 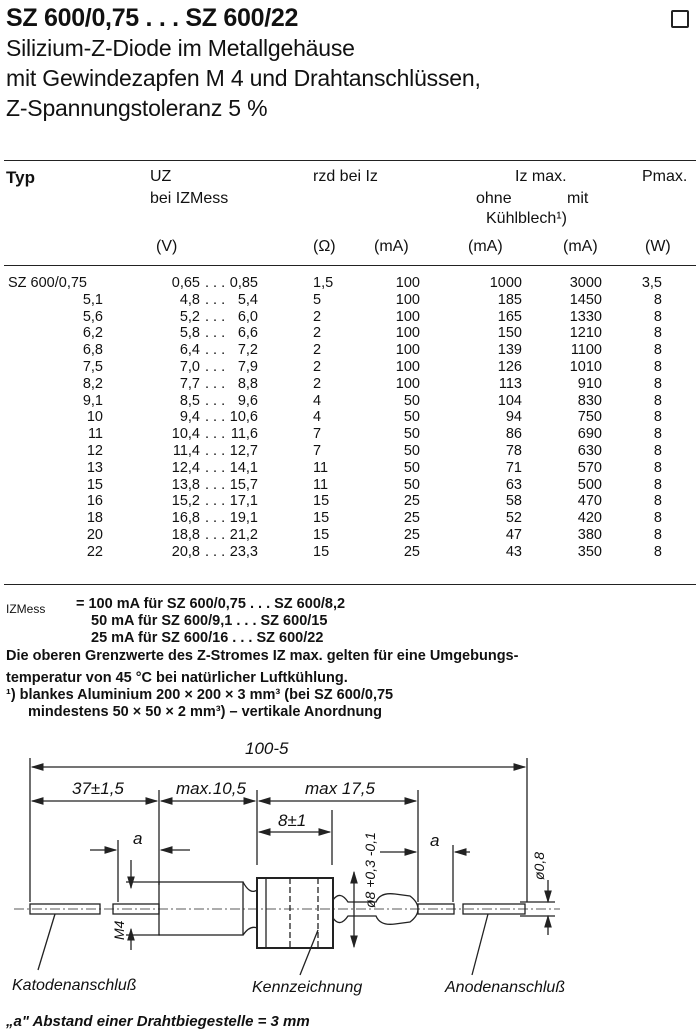 I want to click on subtitle-line-3: Z-Spannungstoleranz 5 %, so click(x=137, y=108).